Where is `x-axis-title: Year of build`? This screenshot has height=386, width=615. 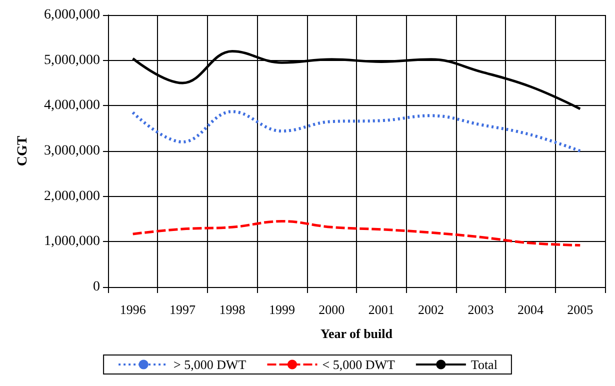
x-axis-title: Year of build is located at coordinates (357, 333).